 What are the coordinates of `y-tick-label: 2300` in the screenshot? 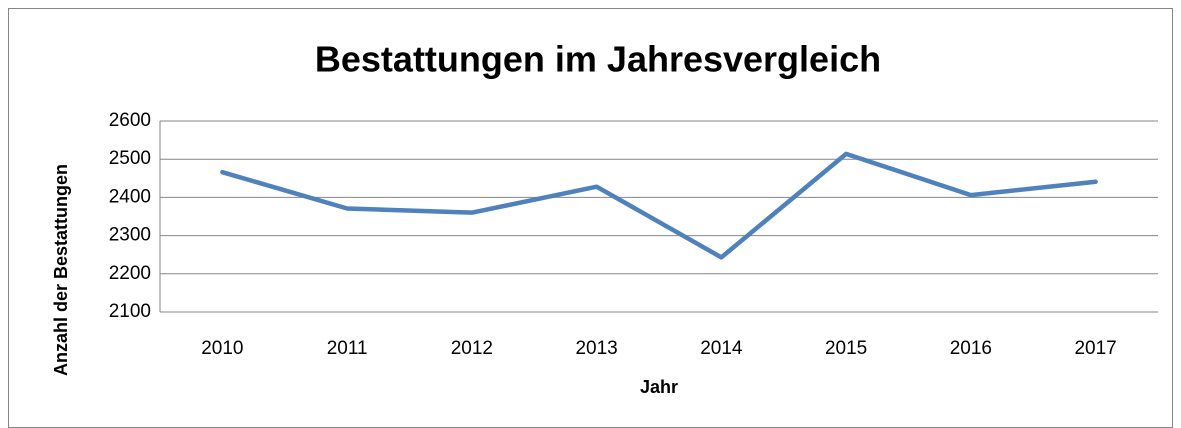 It's located at (130, 235).